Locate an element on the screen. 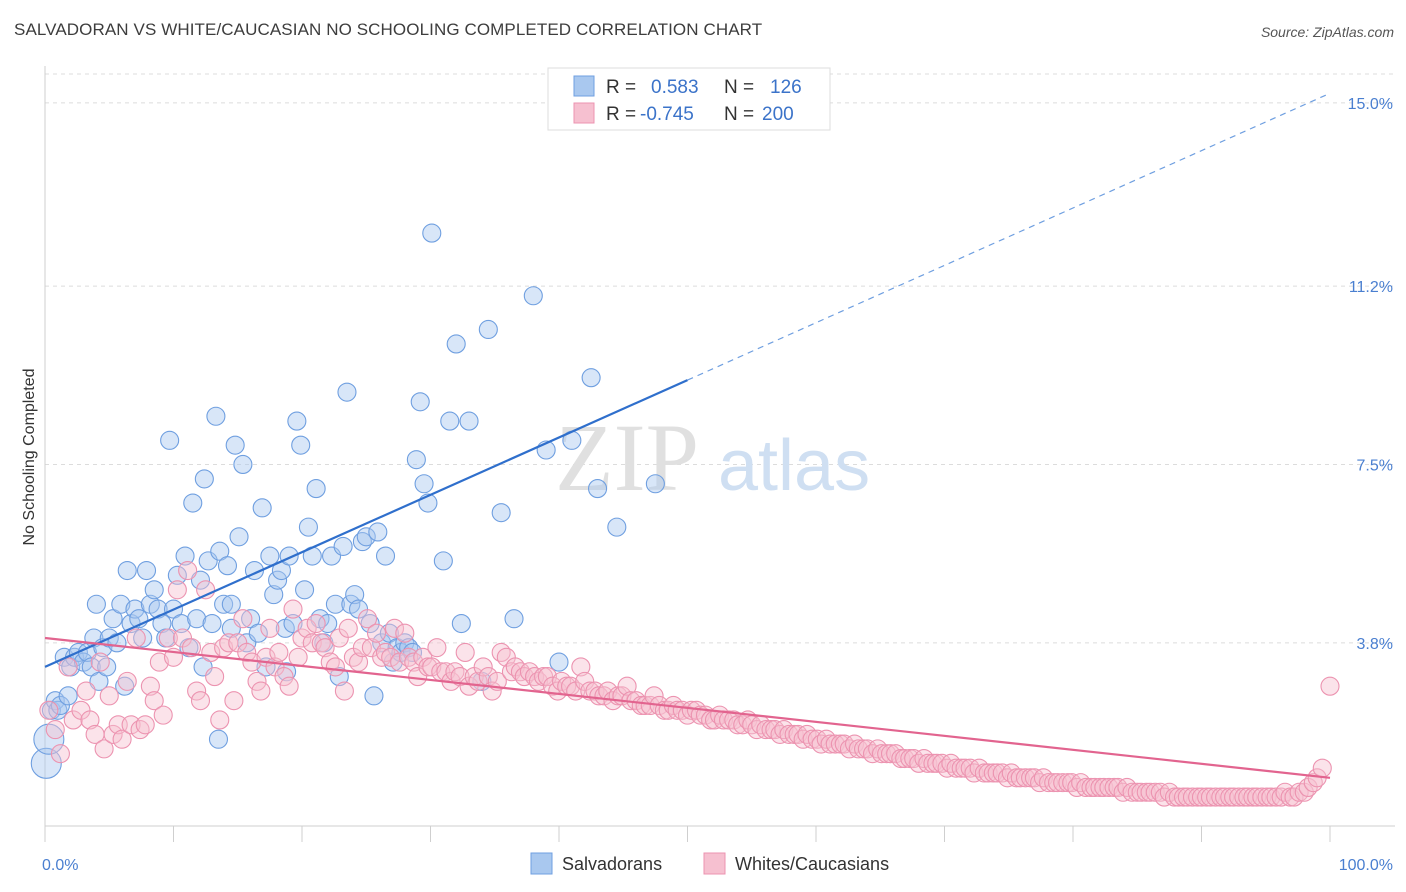 The image size is (1406, 892). source-credit: Source: ZipAtlas.com is located at coordinates (1327, 32).